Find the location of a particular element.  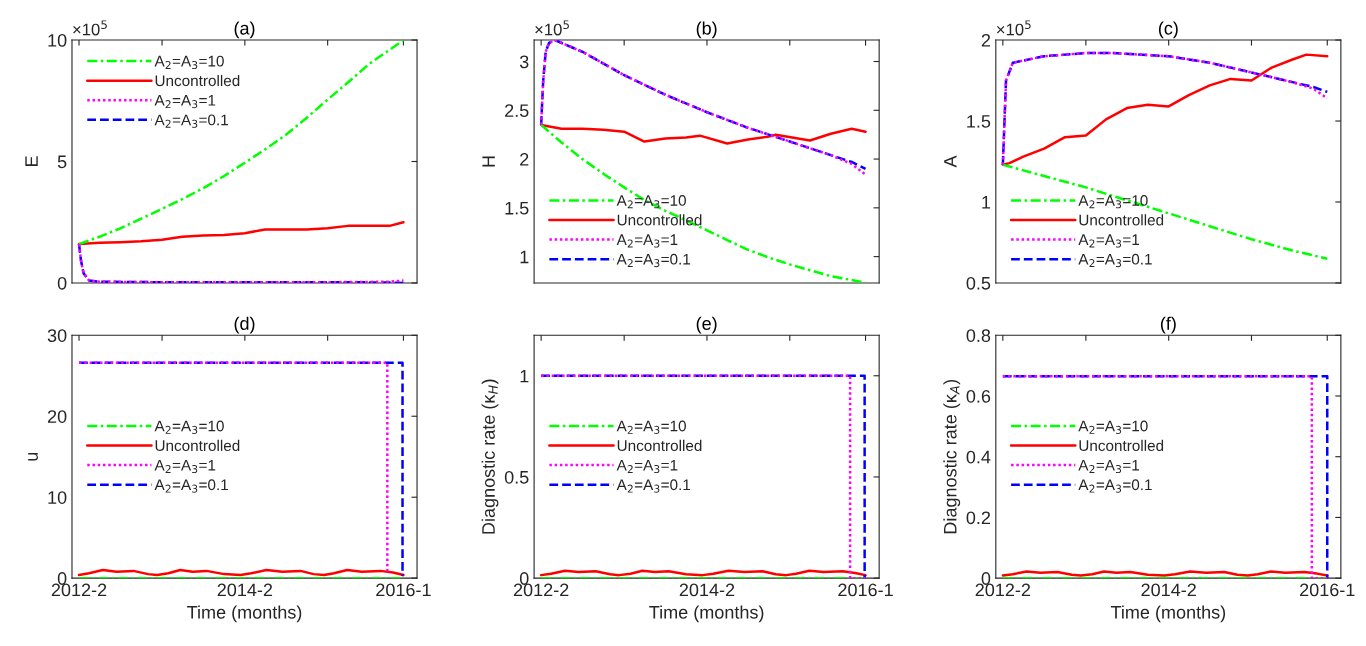

y-axis-title: A is located at coordinates (950, 161).